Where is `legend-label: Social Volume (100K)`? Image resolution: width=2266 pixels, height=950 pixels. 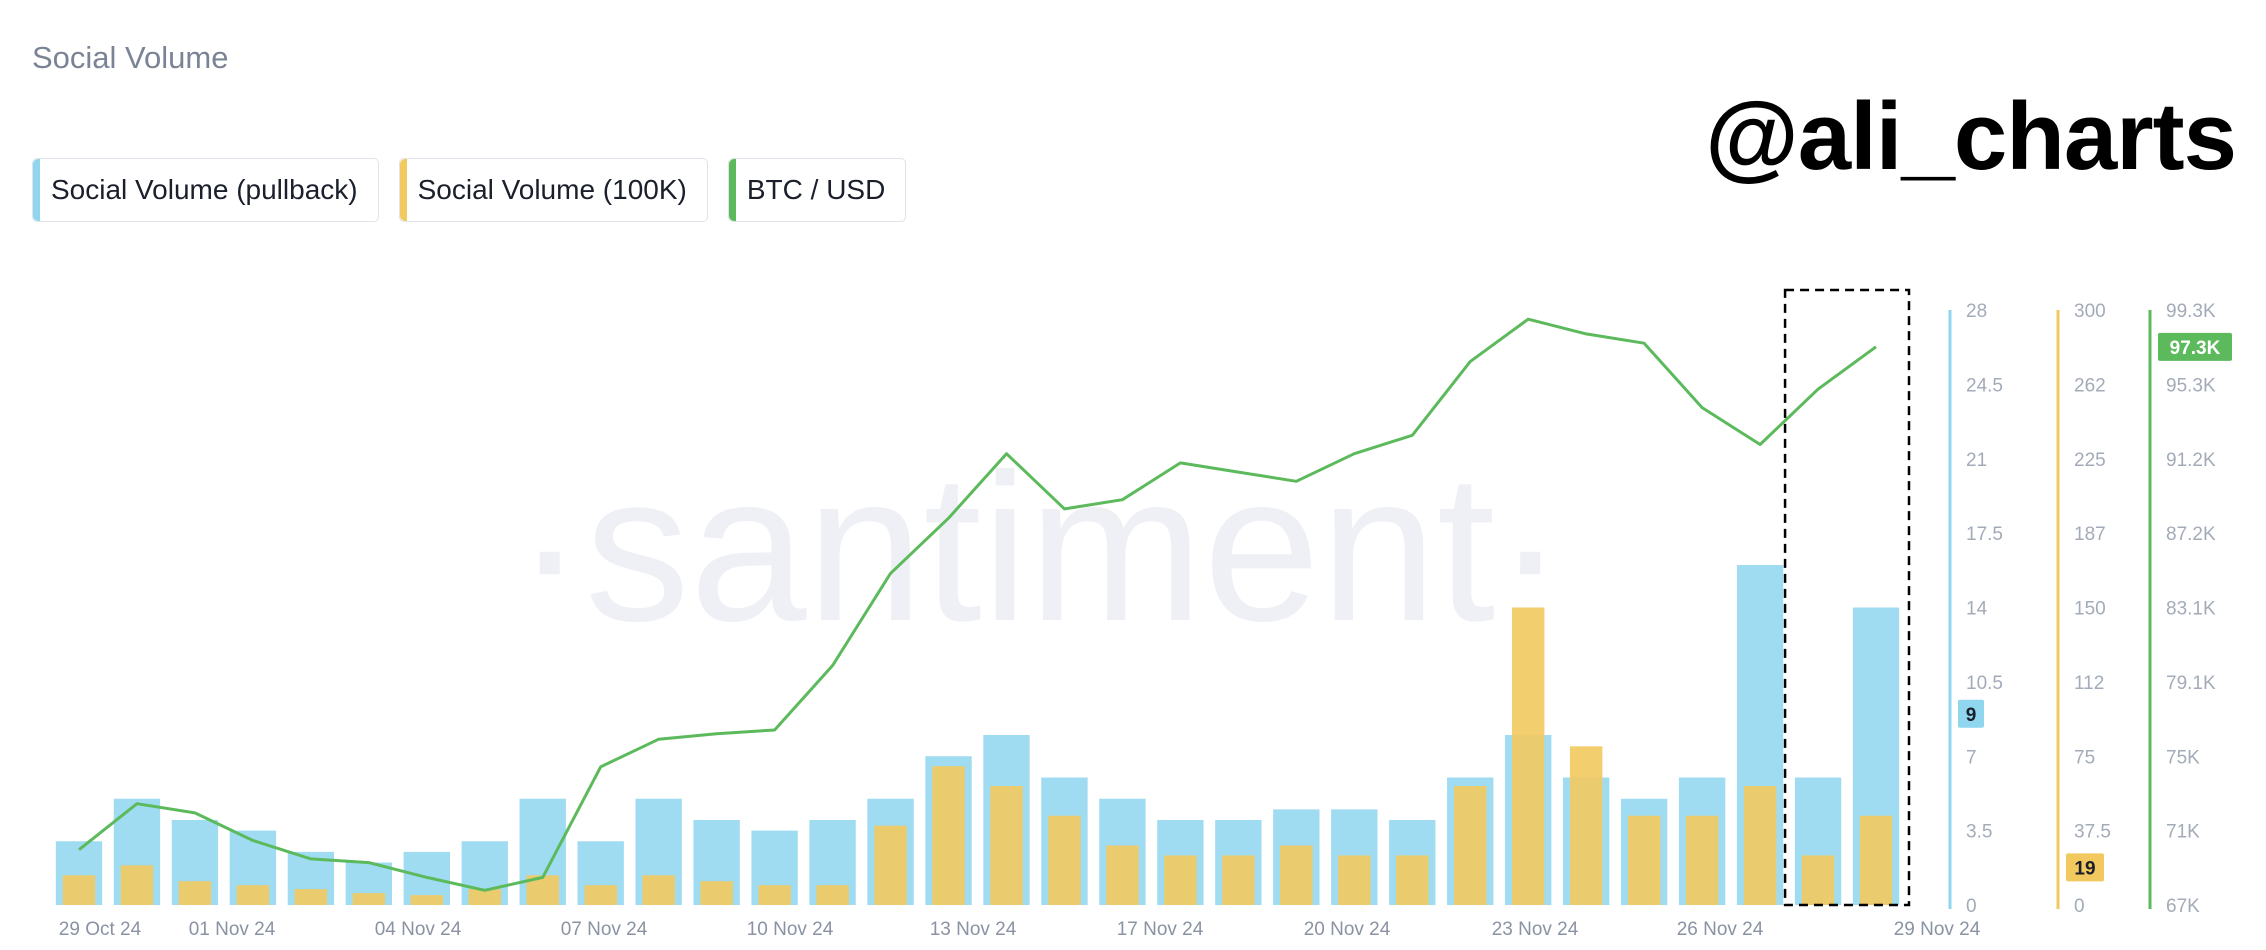
legend-label: Social Volume (100K) is located at coordinates (552, 189).